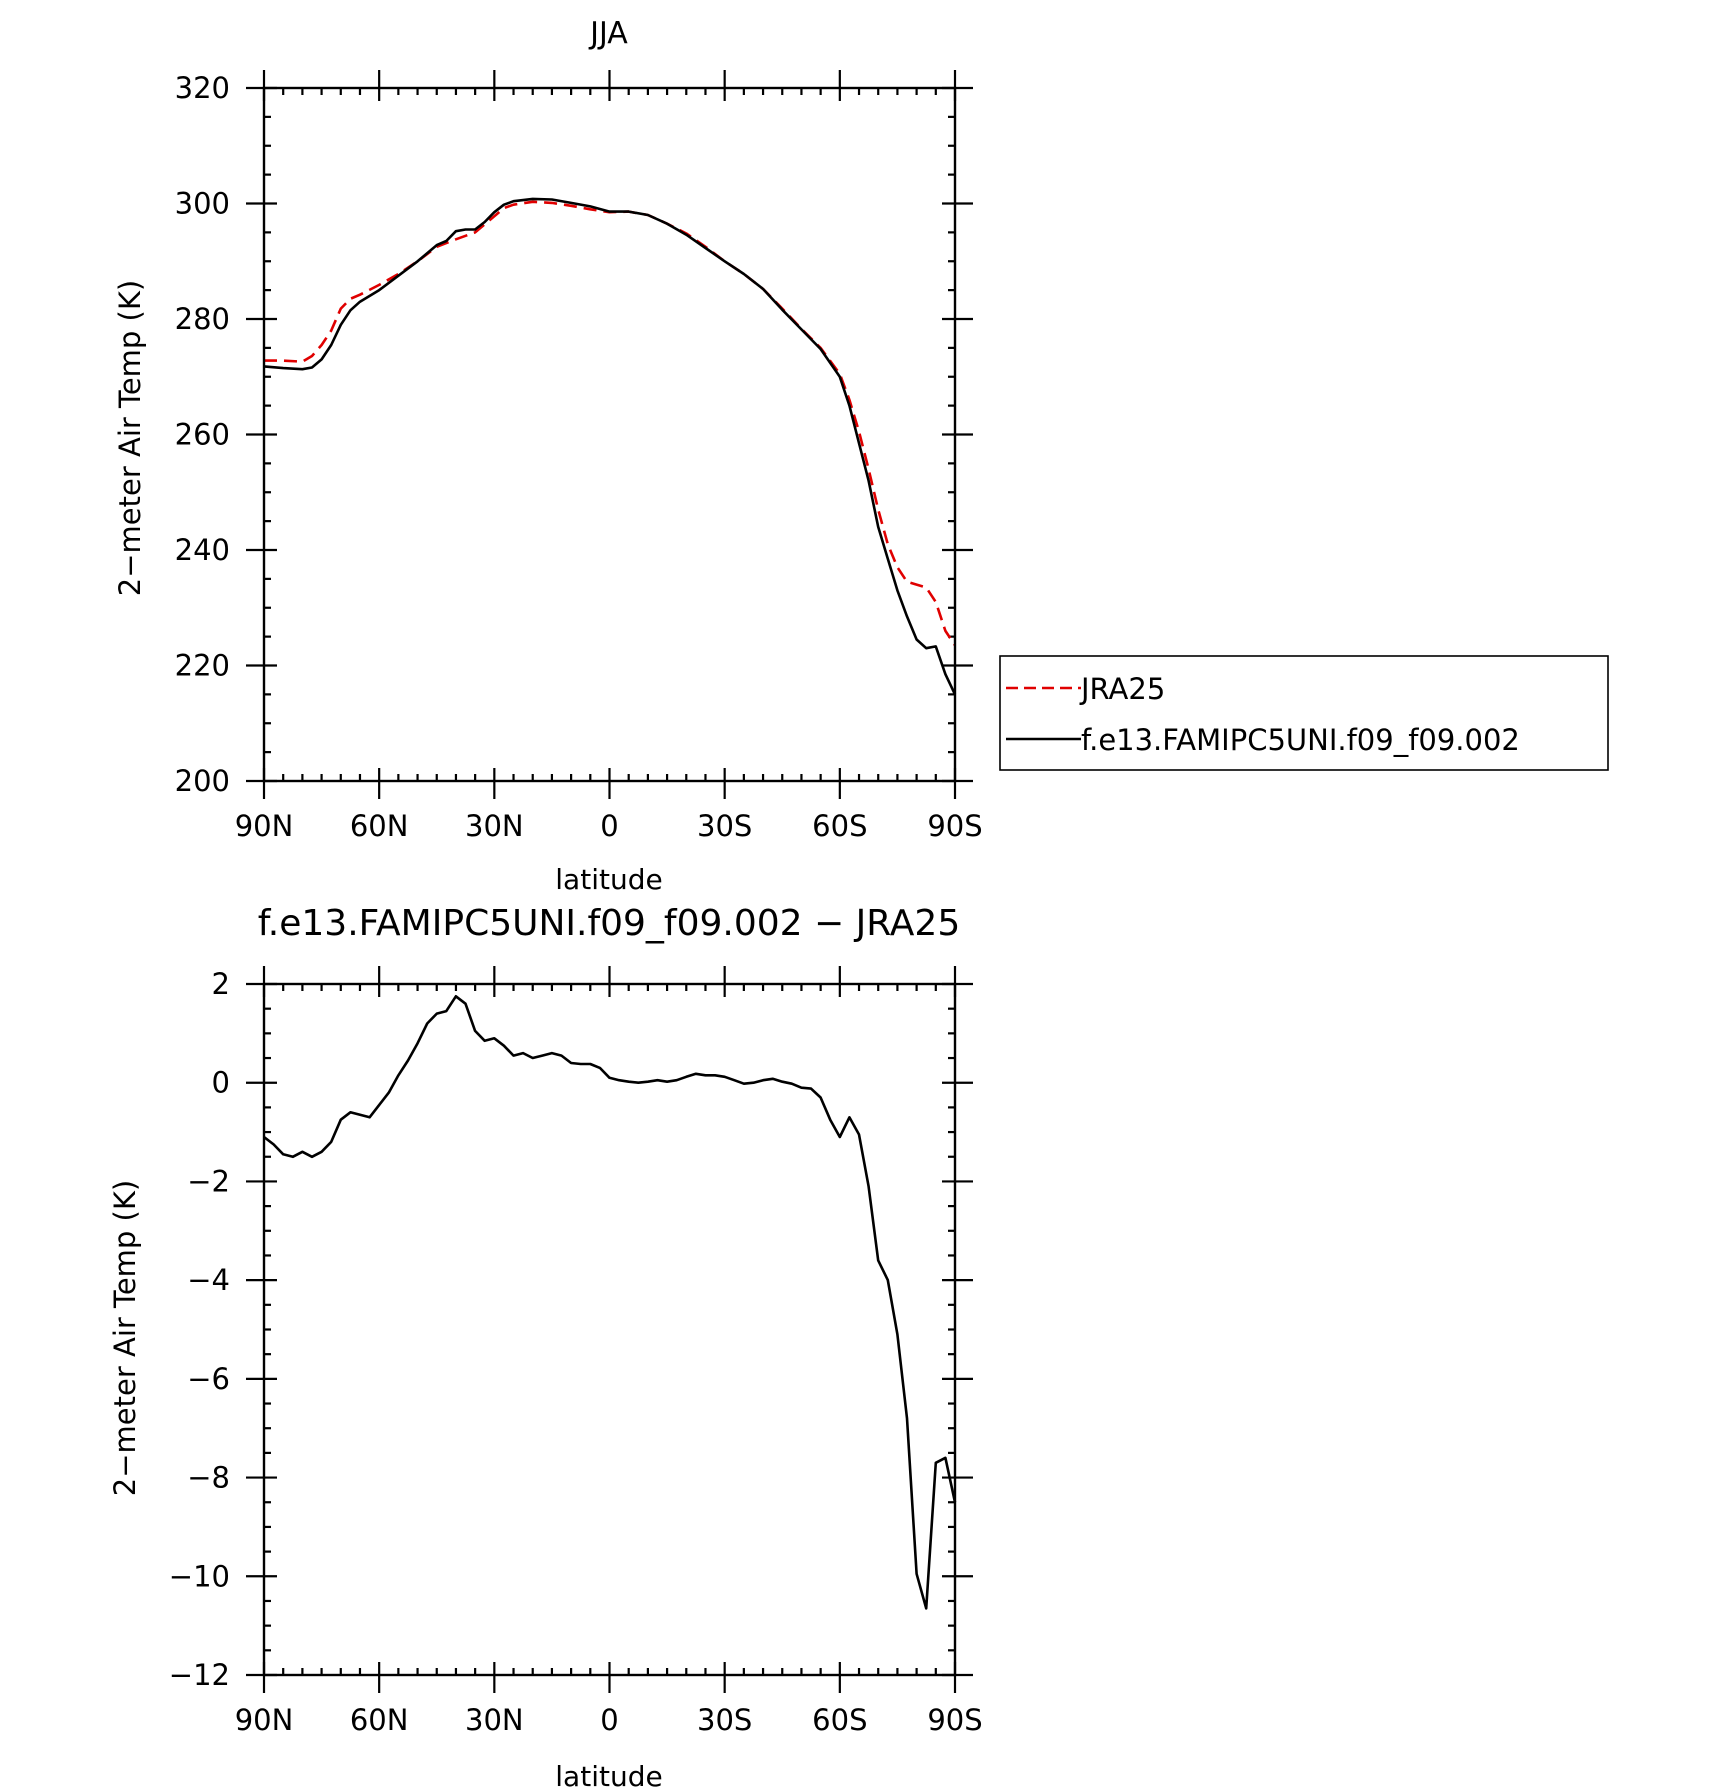 This screenshot has height=1789, width=1710. What do you see at coordinates (1300, 740) in the screenshot?
I see `legend-label-model: f.e13.FAMIPC5UNI.f09_f09.002` at bounding box center [1300, 740].